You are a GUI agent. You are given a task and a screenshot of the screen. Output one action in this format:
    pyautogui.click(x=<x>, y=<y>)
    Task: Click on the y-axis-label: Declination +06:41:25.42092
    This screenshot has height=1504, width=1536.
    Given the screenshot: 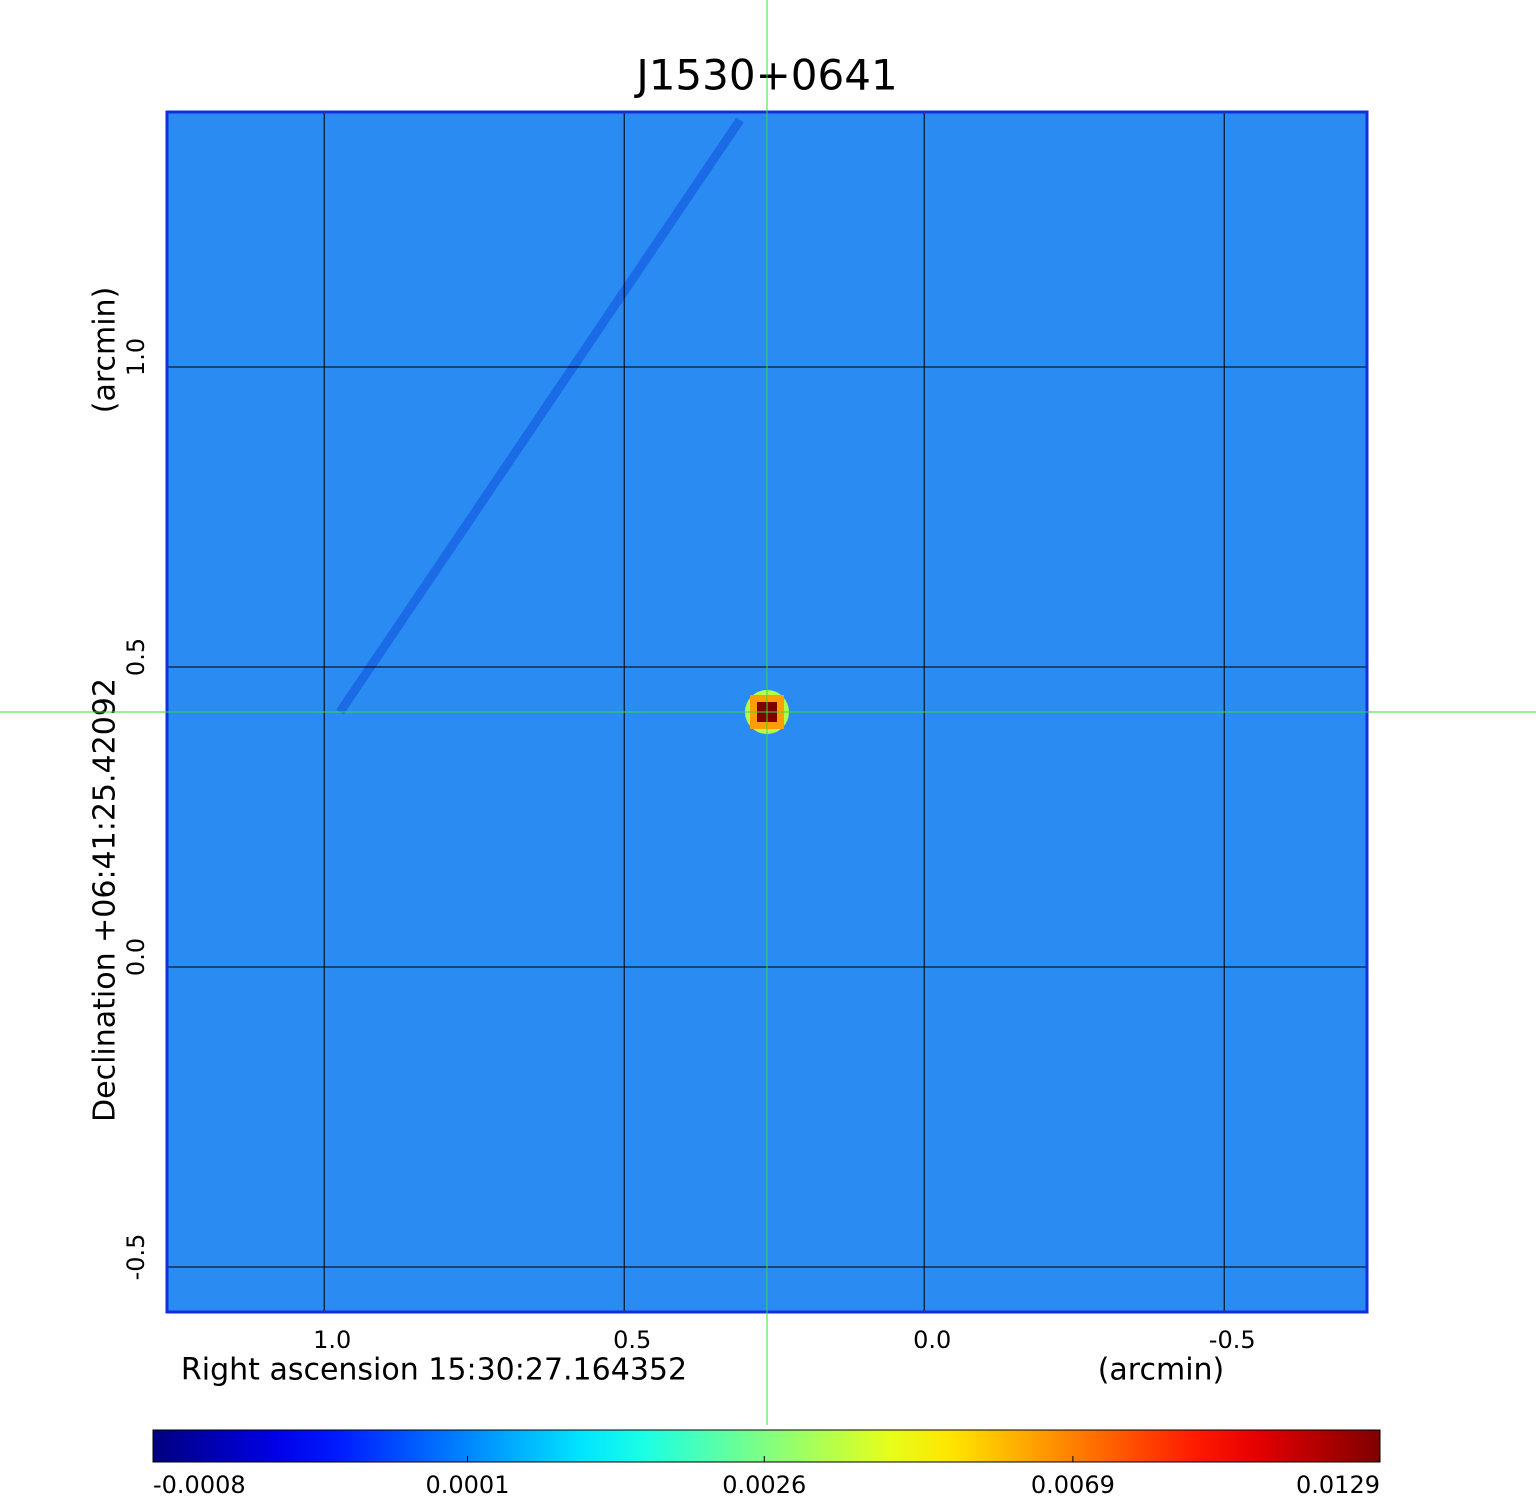 What is the action you would take?
    pyautogui.click(x=105, y=900)
    